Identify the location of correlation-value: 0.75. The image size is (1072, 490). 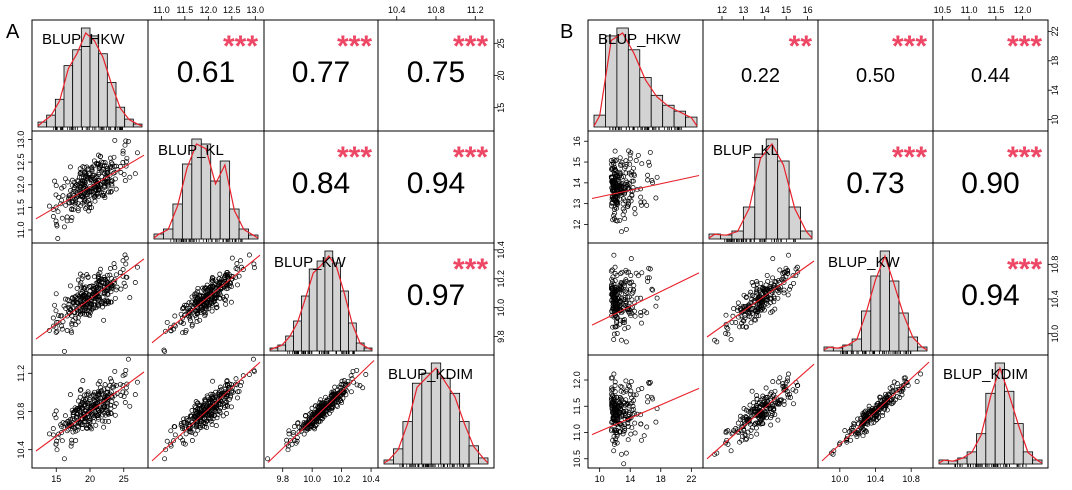
(436, 72).